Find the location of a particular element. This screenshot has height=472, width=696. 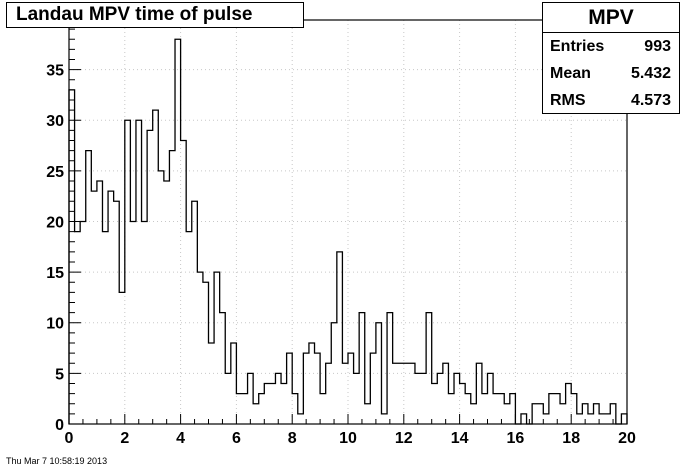

rms-label: RMS is located at coordinates (568, 100).